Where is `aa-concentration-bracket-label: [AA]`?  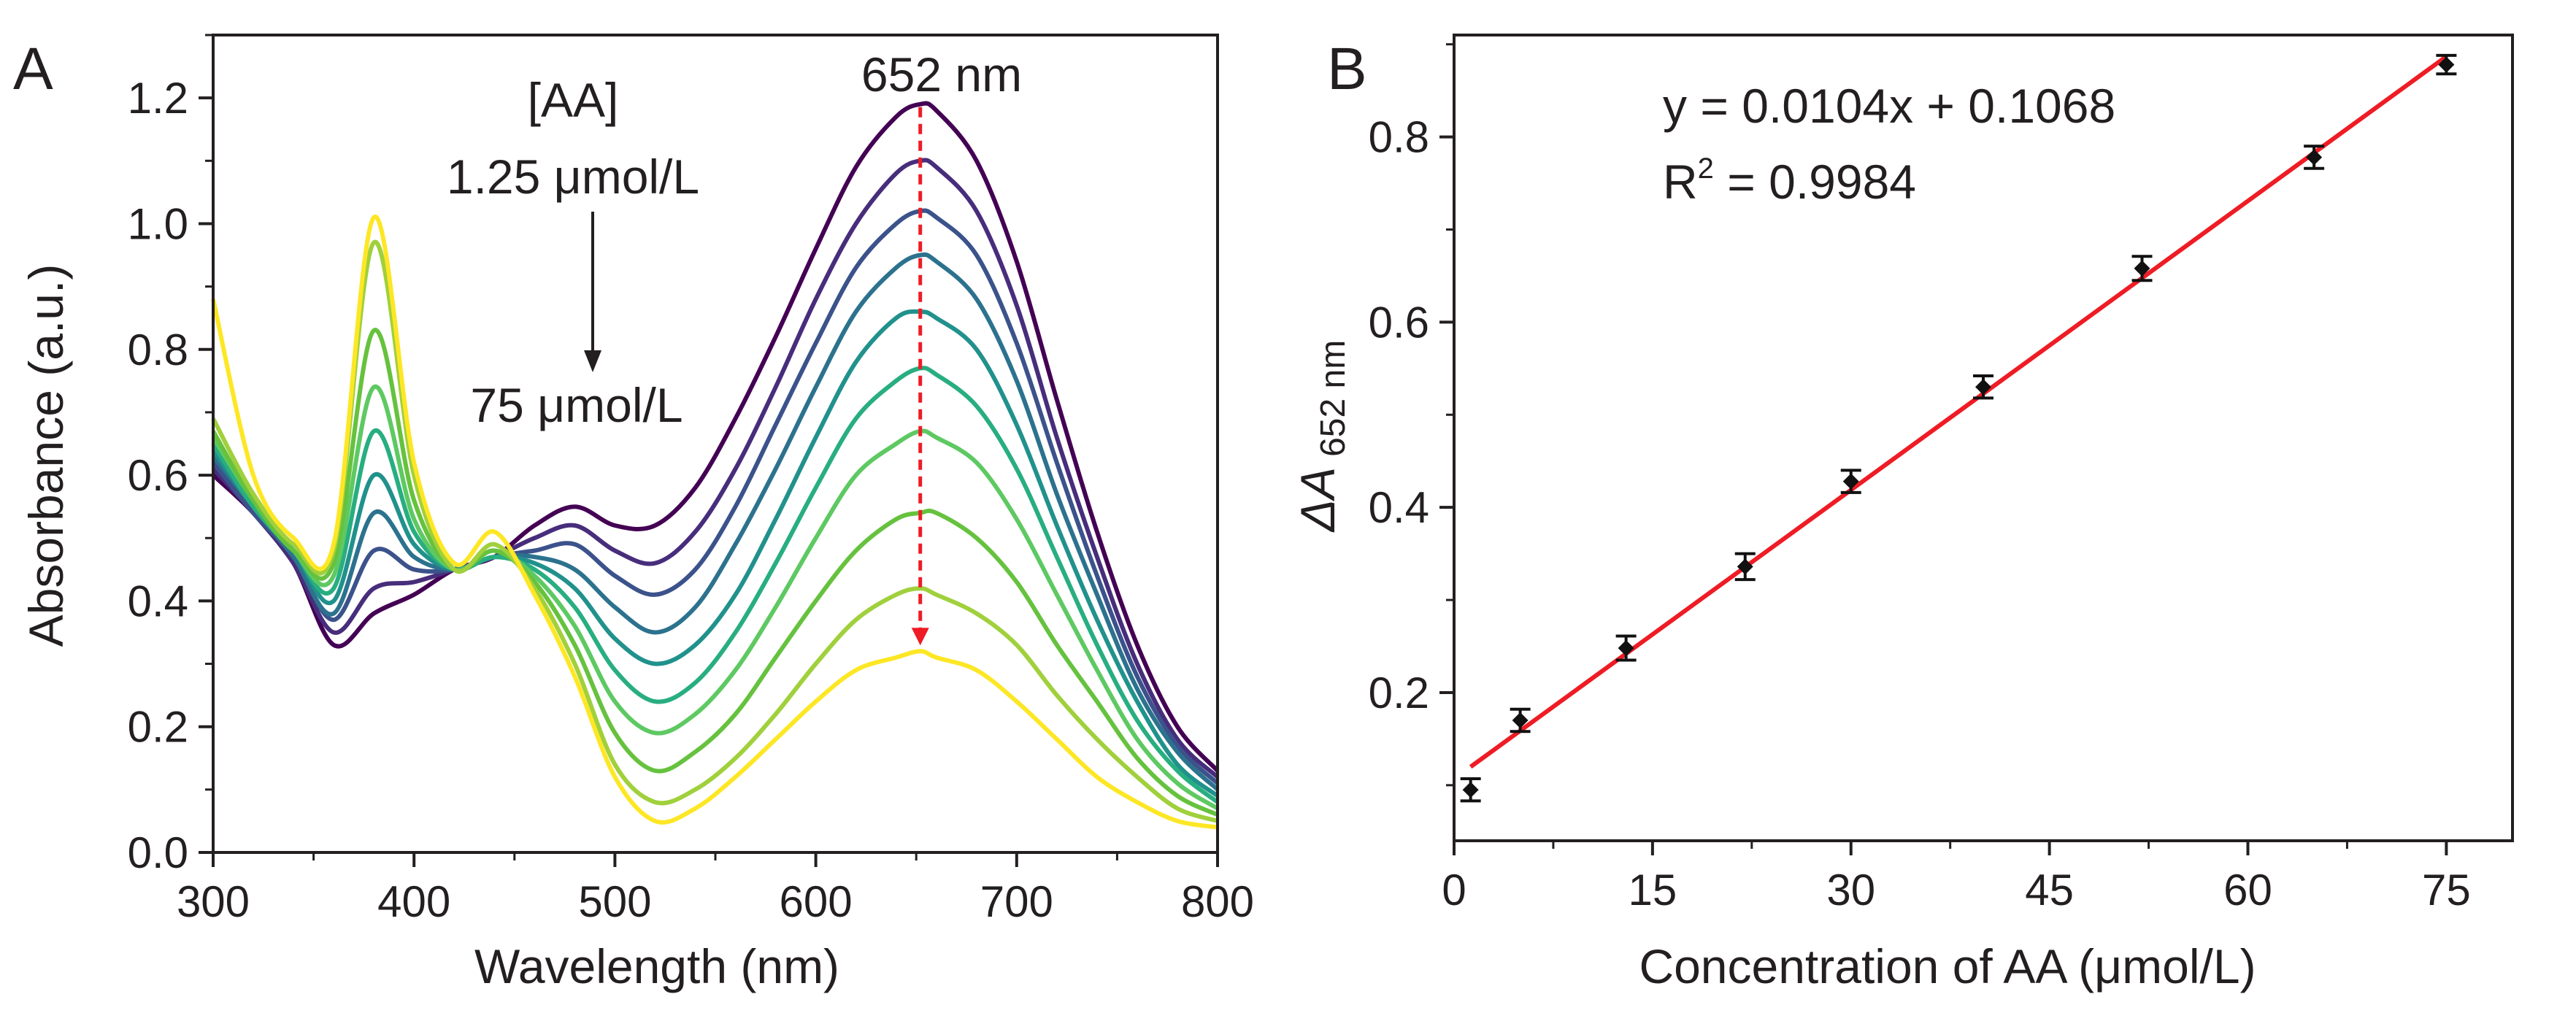 aa-concentration-bracket-label: [AA] is located at coordinates (573, 100).